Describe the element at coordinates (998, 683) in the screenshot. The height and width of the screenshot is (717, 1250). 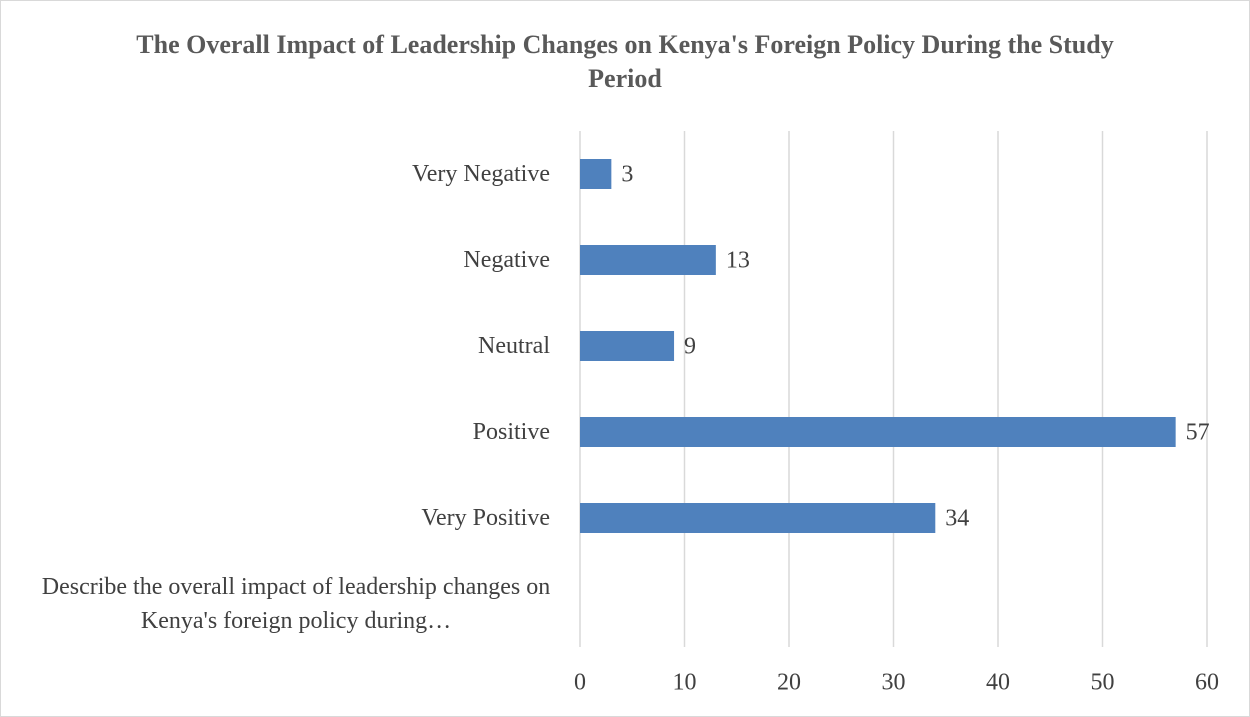
I see `x-tick-label: 40` at that location.